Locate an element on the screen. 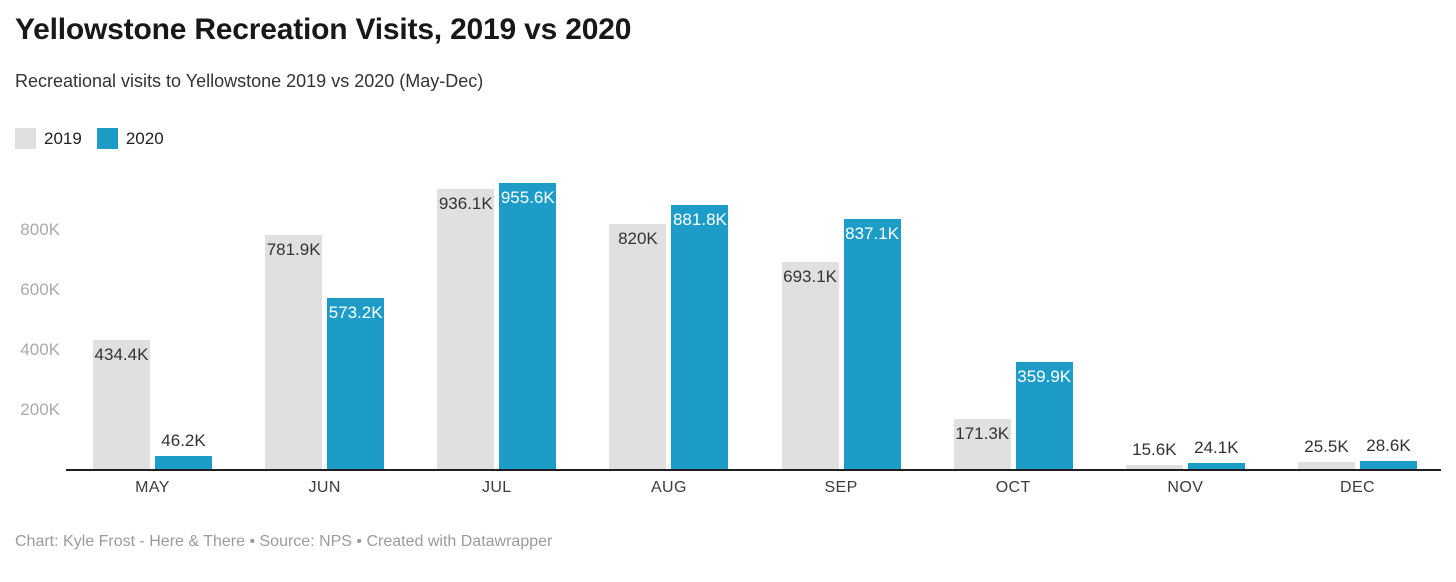  x-axis-label-nov: NOV is located at coordinates (1185, 487).